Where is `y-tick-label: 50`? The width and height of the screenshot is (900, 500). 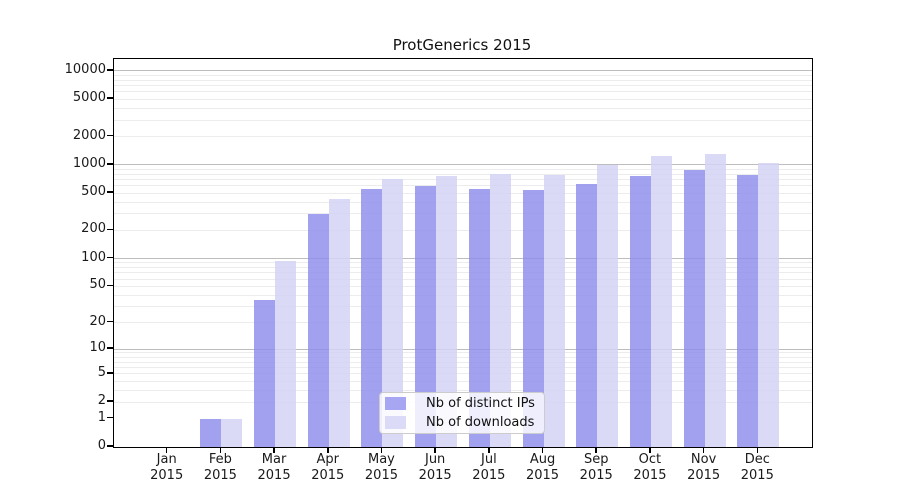
y-tick-label: 50 is located at coordinates (97, 285).